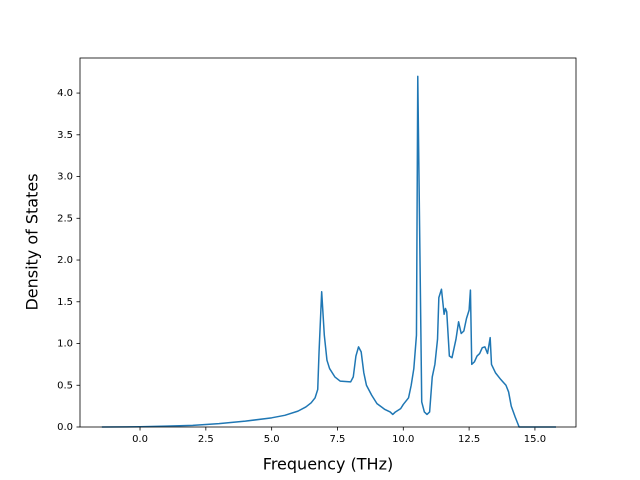  I want to click on y-tick-label: 1.0, so click(65, 344).